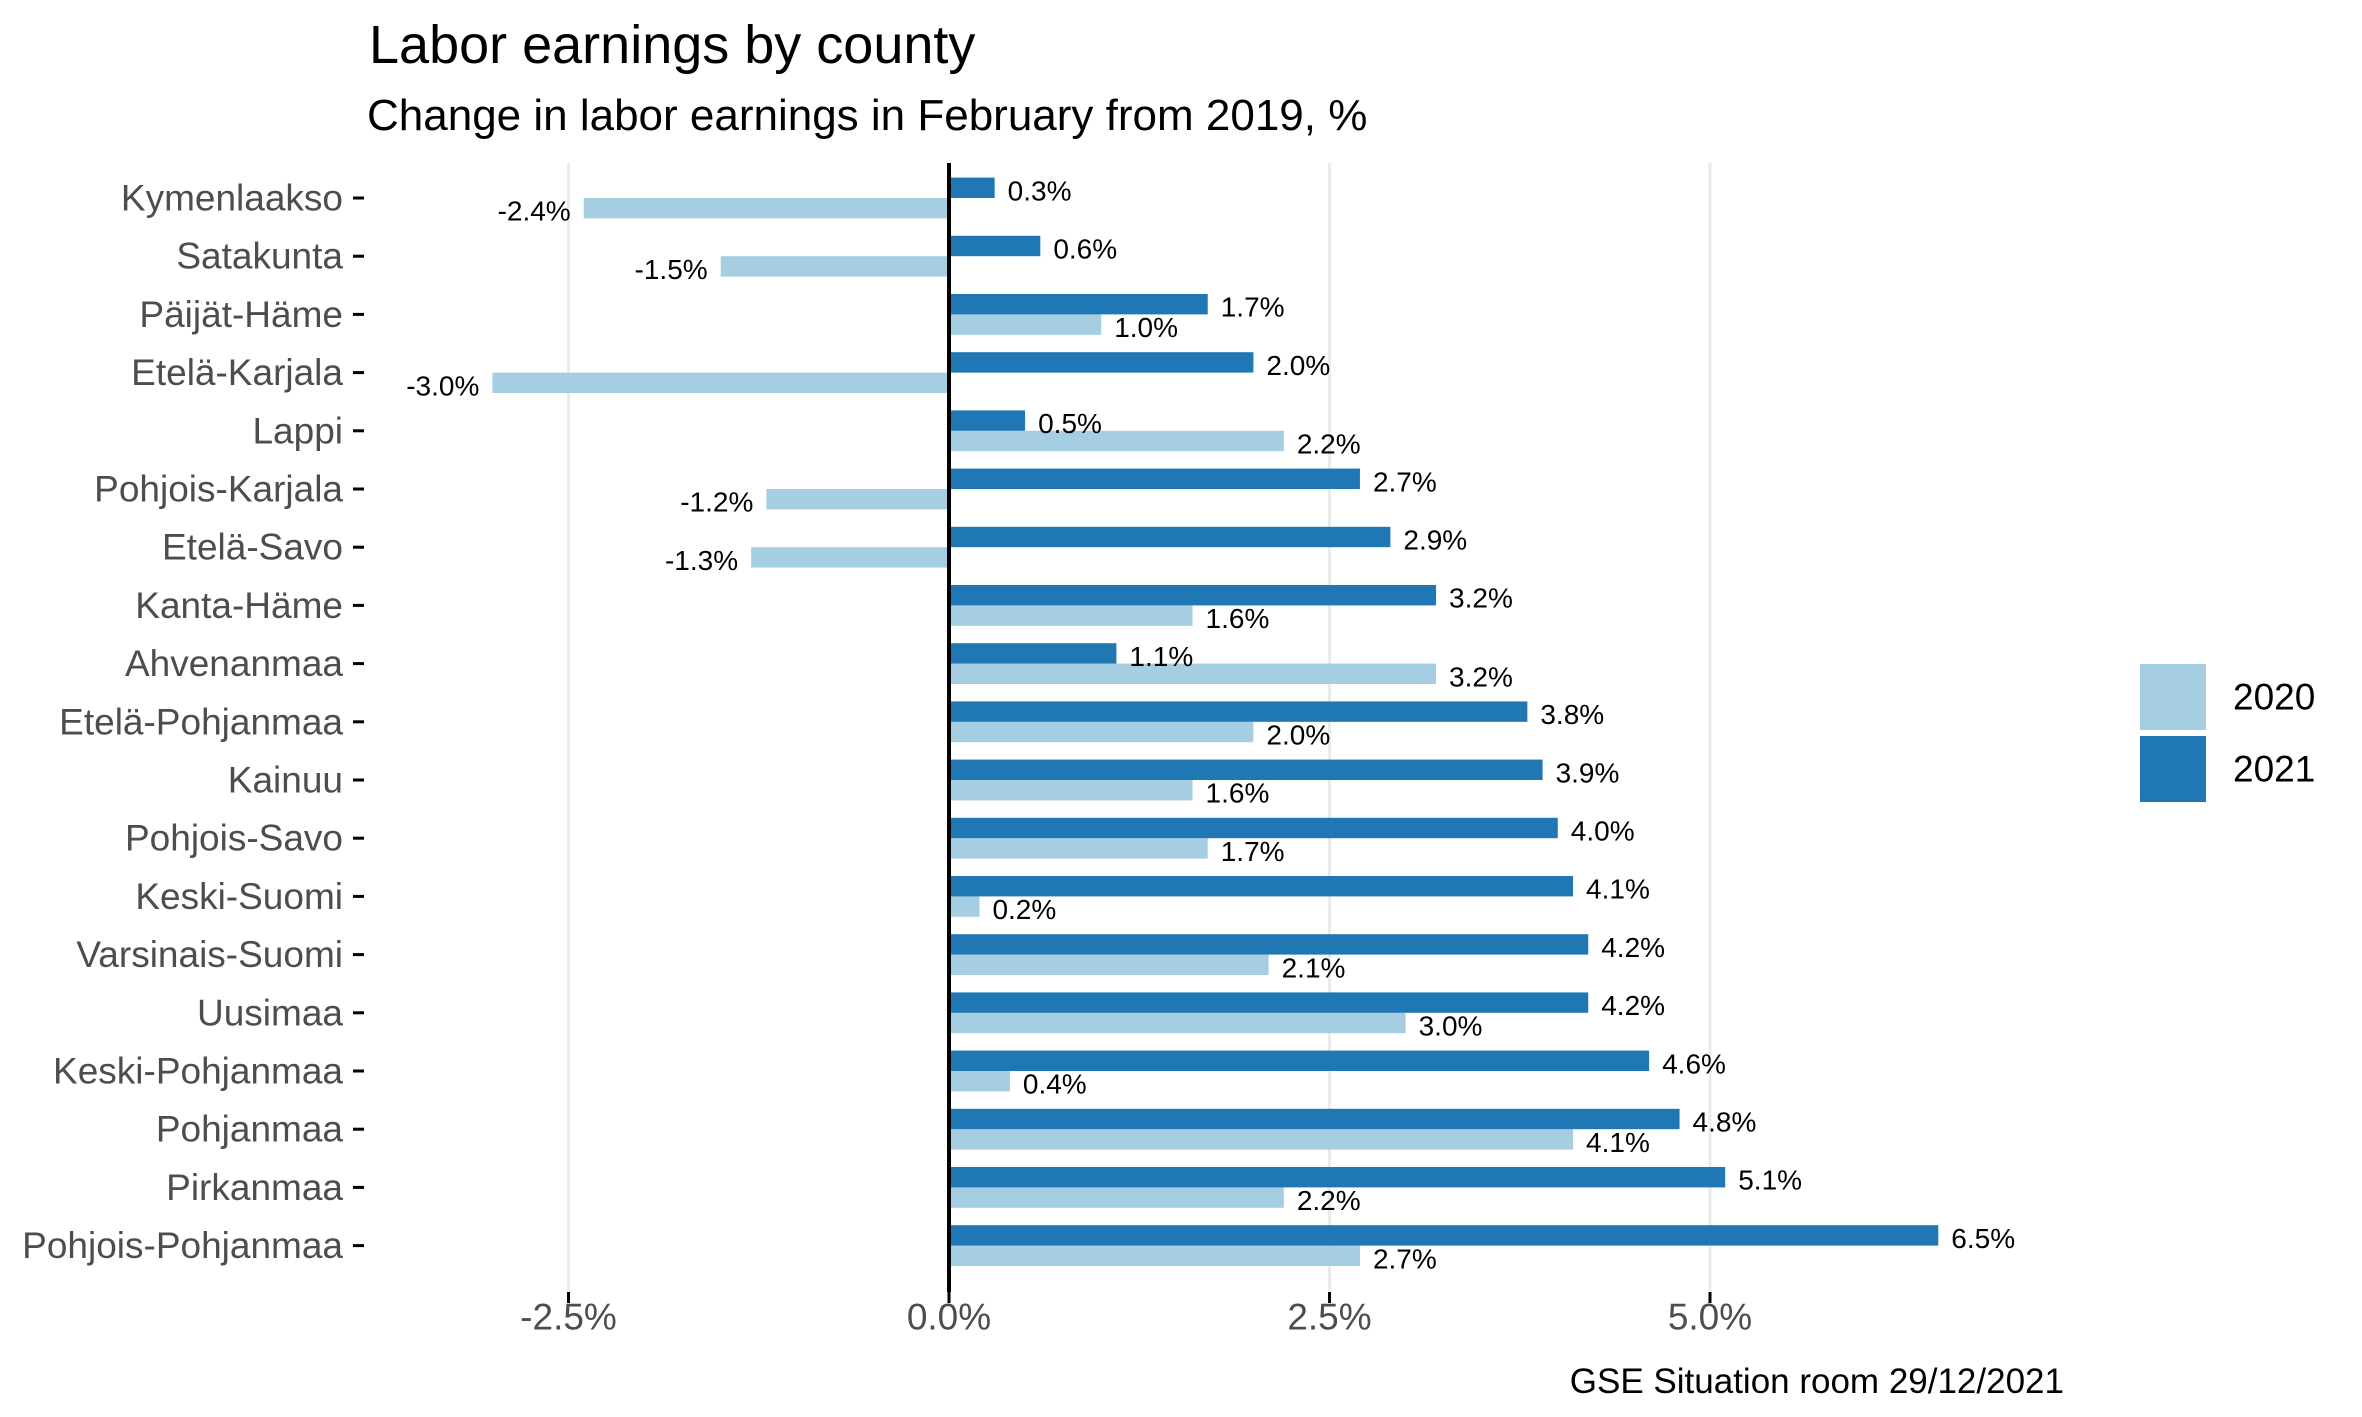  What do you see at coordinates (534, 211) in the screenshot?
I see `bar-label-2020: -2.4%` at bounding box center [534, 211].